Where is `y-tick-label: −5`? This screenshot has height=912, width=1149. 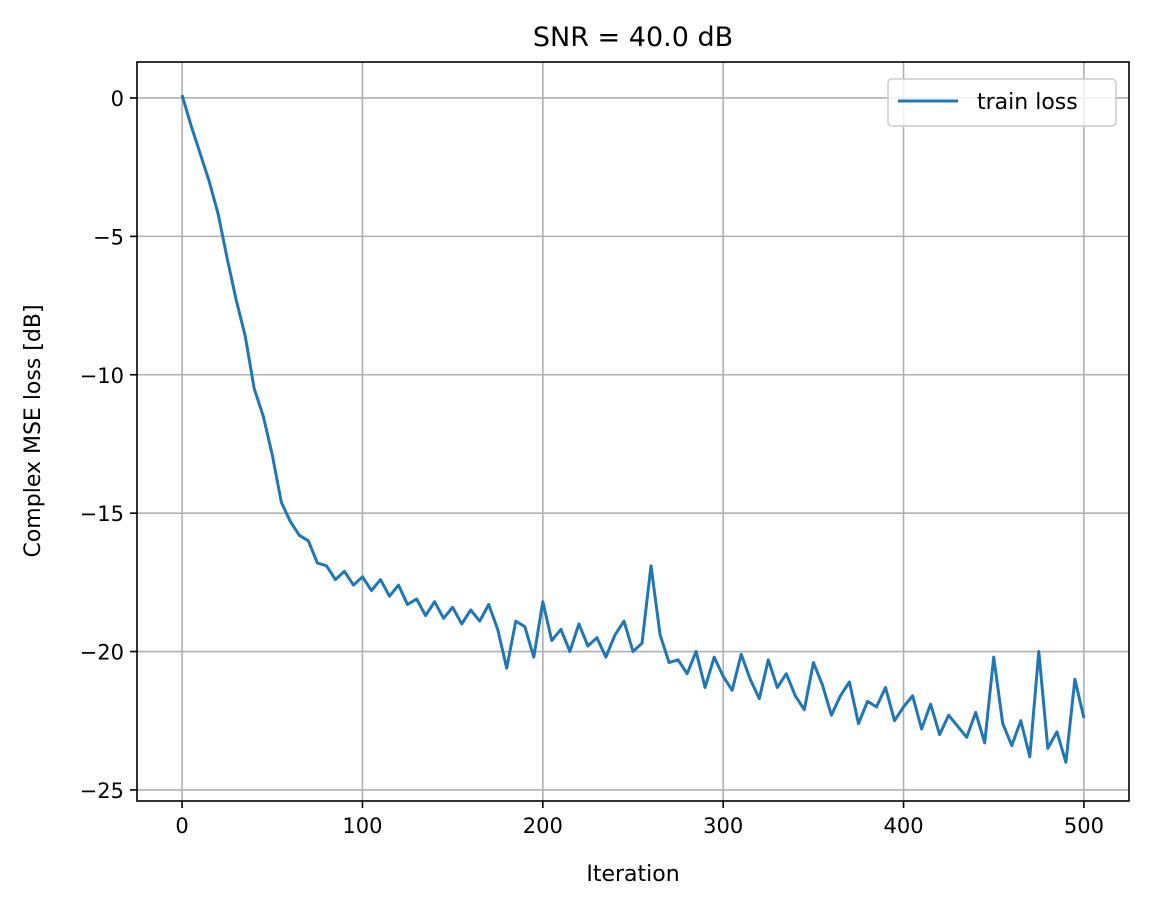 y-tick-label: −5 is located at coordinates (108, 237).